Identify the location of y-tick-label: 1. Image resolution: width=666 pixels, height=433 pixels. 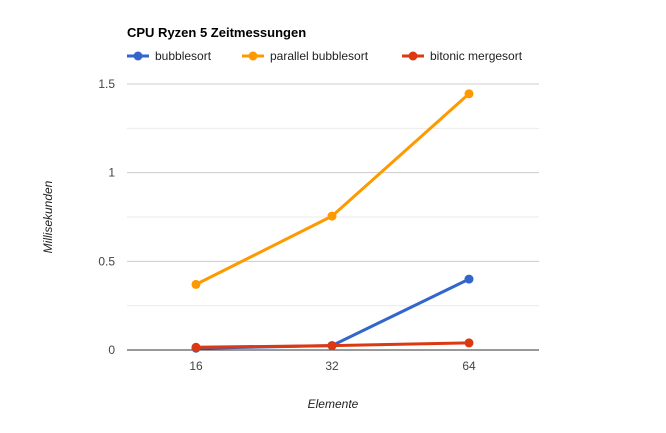
(111, 173).